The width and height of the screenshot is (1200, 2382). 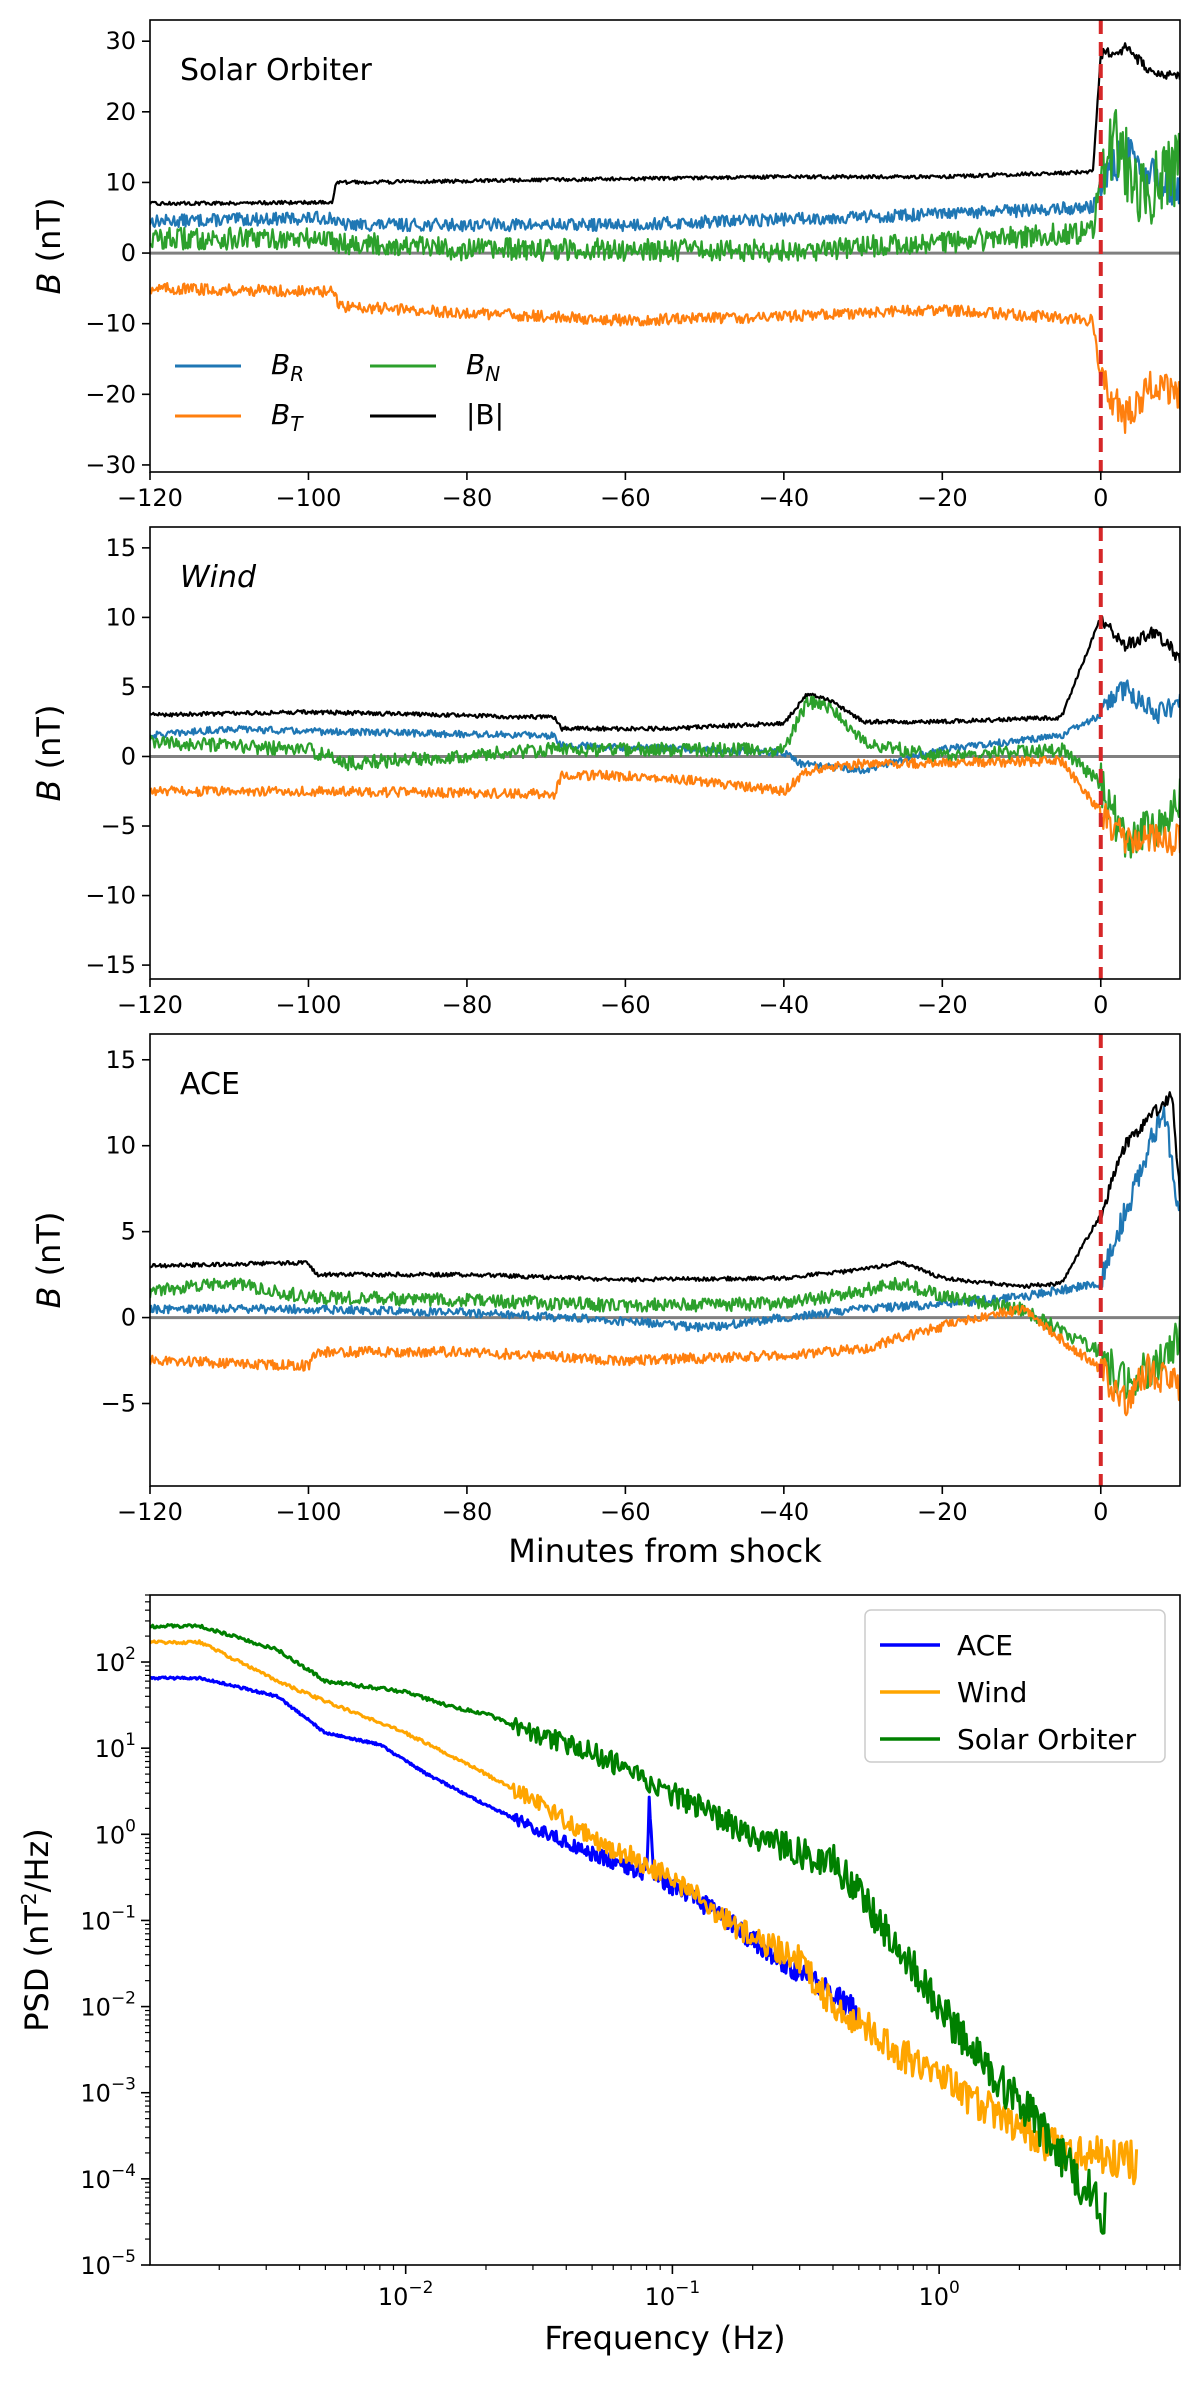 What do you see at coordinates (287, 417) in the screenshot?
I see `legend-label: BT` at bounding box center [287, 417].